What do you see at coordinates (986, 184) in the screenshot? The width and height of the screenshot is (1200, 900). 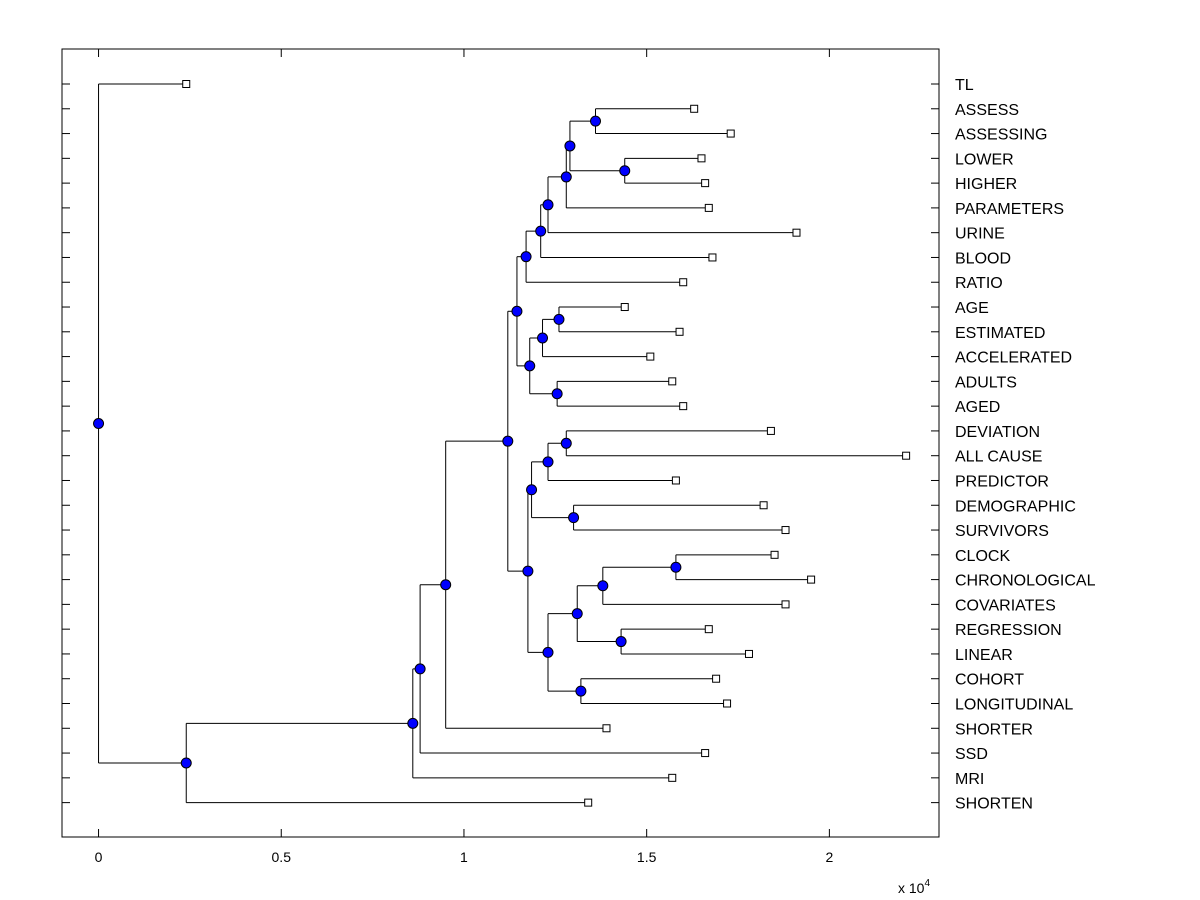 I see `leaf-label-higher: HIGHER` at bounding box center [986, 184].